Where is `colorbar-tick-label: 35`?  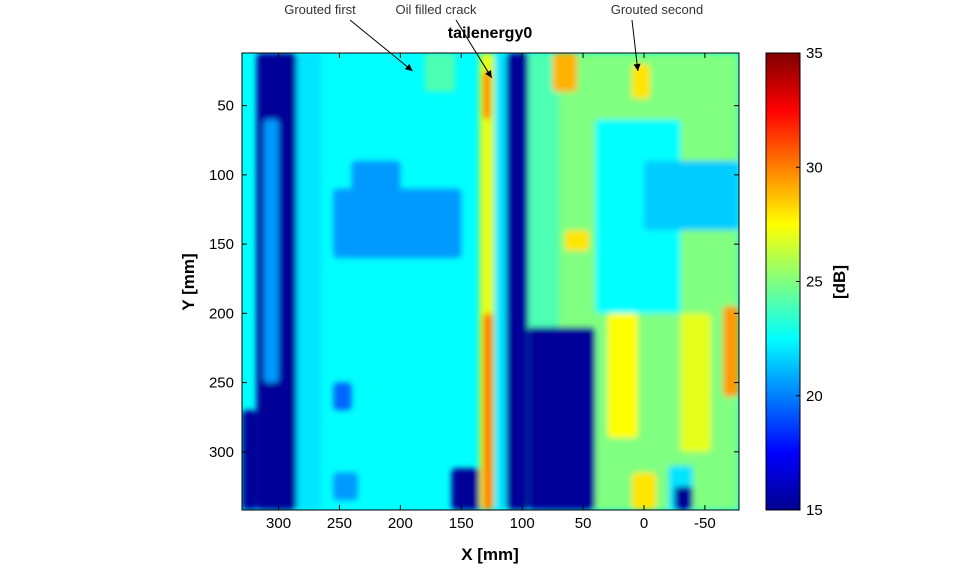 colorbar-tick-label: 35 is located at coordinates (814, 53).